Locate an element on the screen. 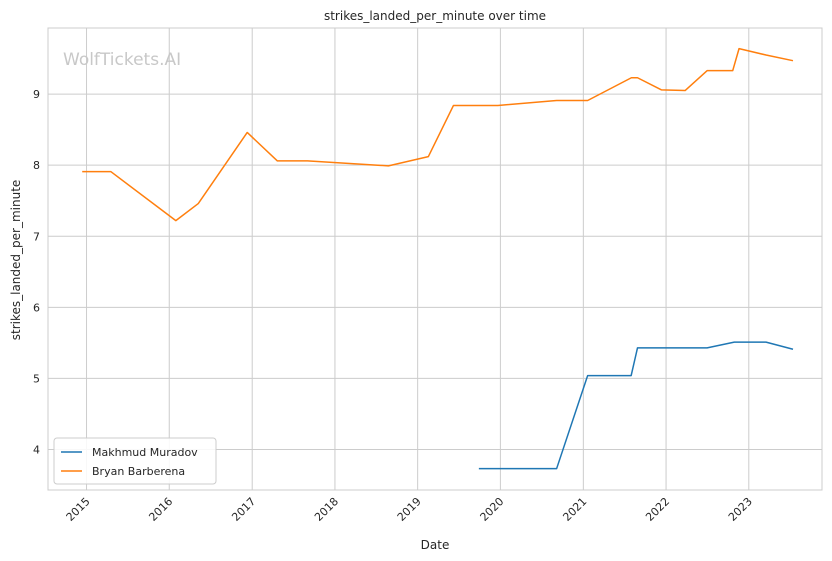  legend-label: Makhmud Muradov is located at coordinates (145, 452).